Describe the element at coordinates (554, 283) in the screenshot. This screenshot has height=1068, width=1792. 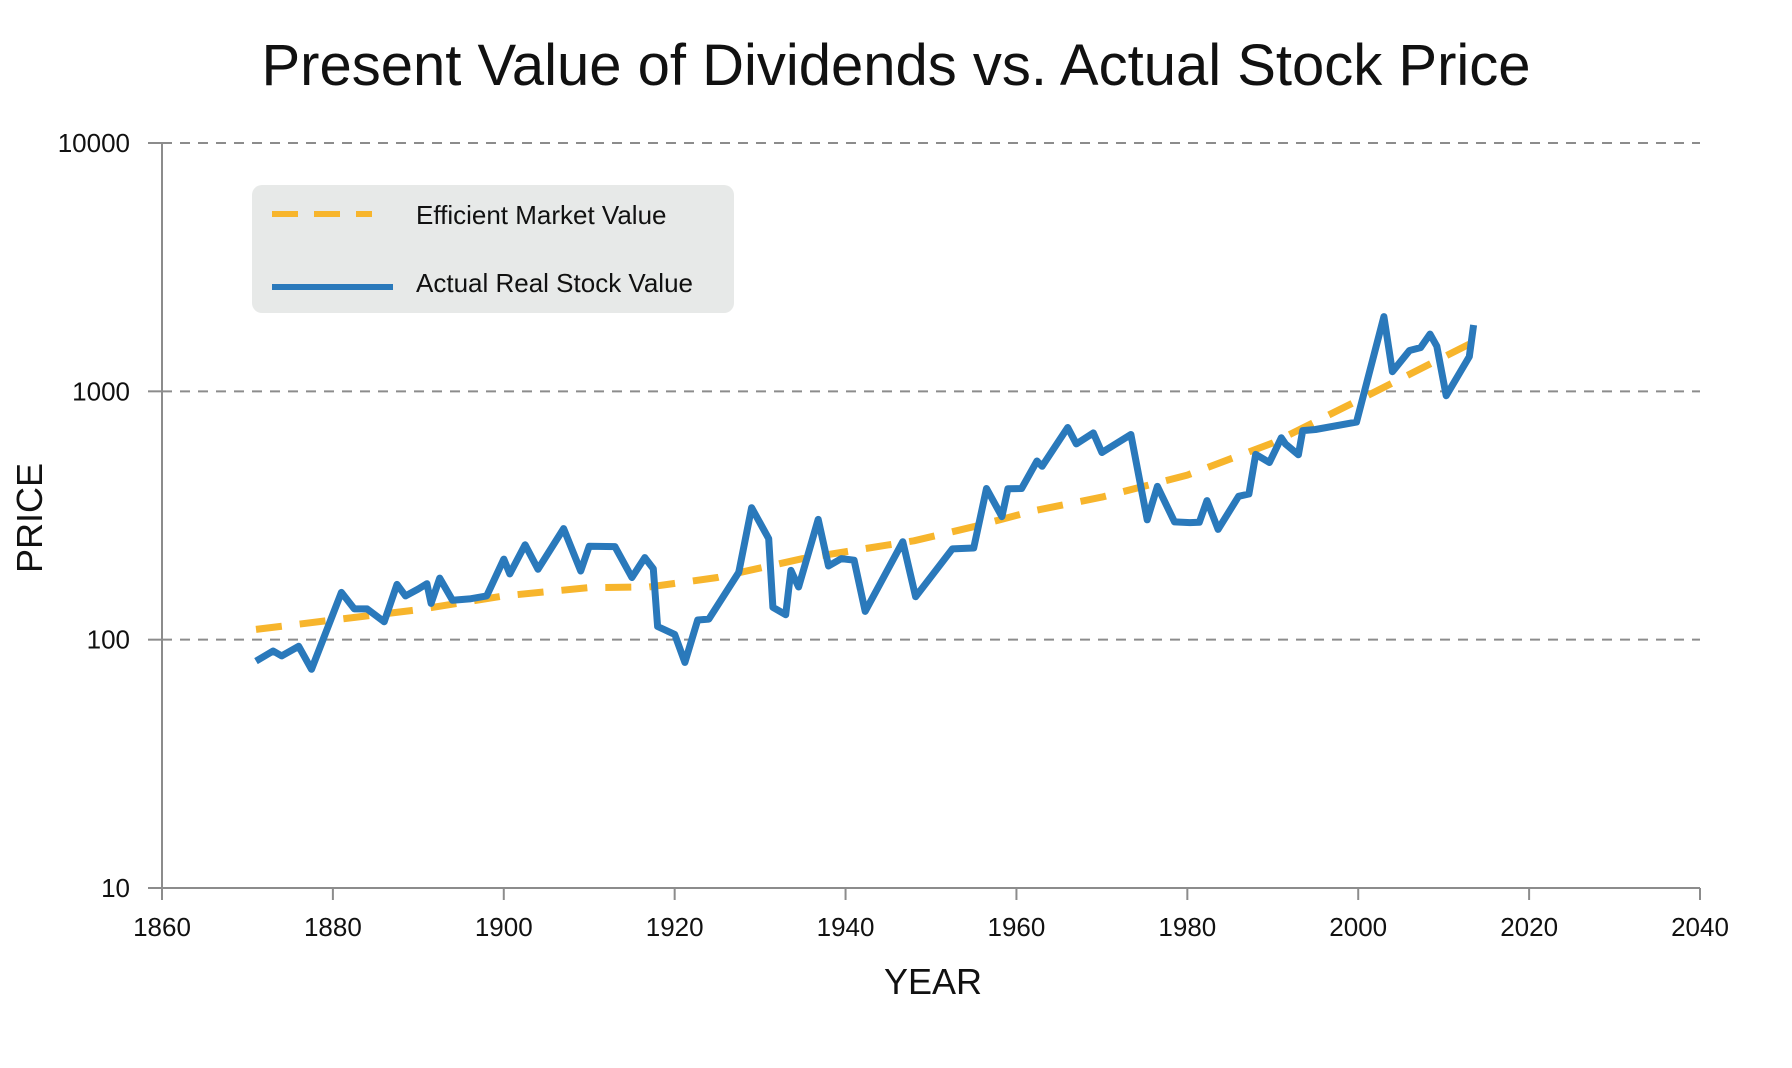
I see `legend-label-actual-real-stock-value: Actual Real Stock Value` at that location.